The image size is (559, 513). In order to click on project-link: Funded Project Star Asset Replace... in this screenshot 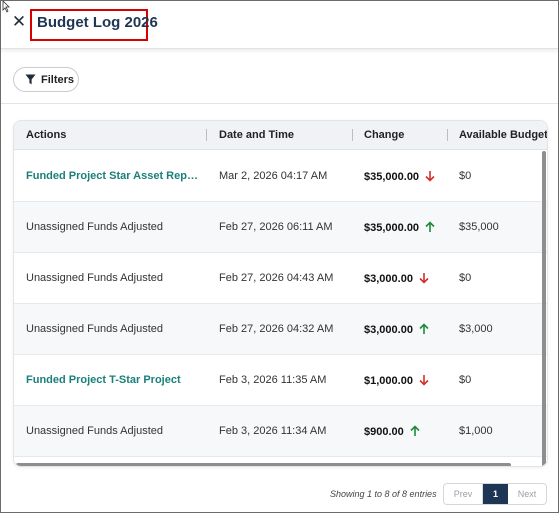, I will do `click(112, 176)`.